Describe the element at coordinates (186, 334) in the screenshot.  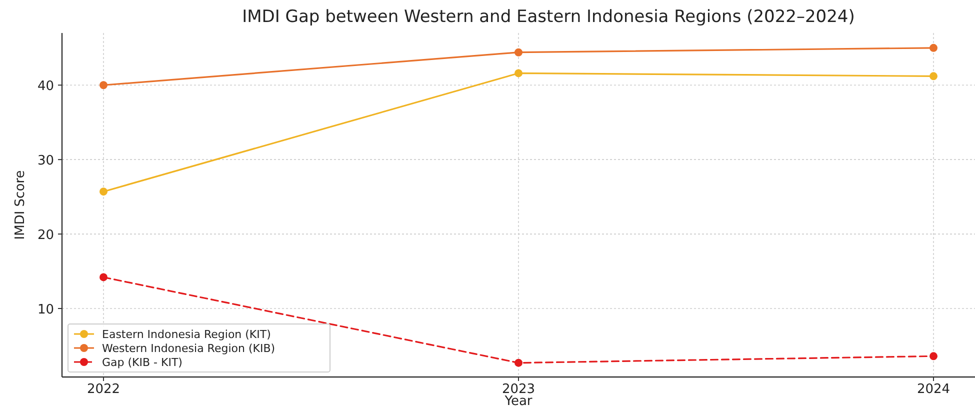
I see `legend-label: Eastern Indonesia Region (KIT)` at that location.